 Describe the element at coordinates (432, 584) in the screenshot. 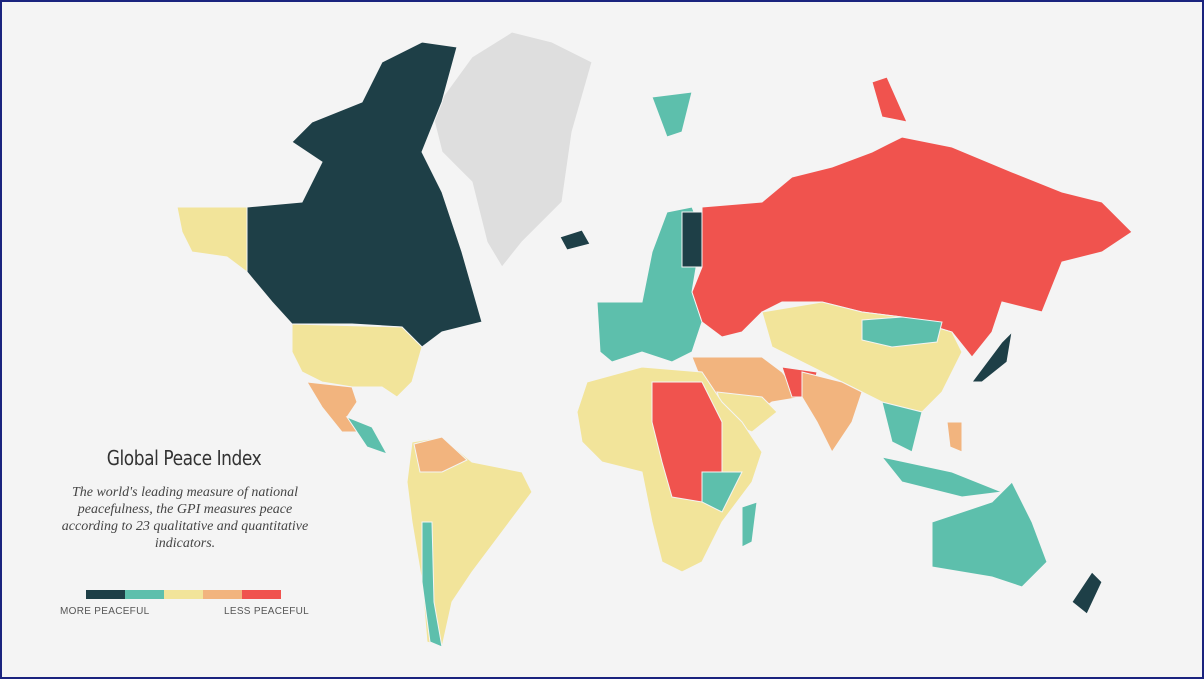

I see `chile` at that location.